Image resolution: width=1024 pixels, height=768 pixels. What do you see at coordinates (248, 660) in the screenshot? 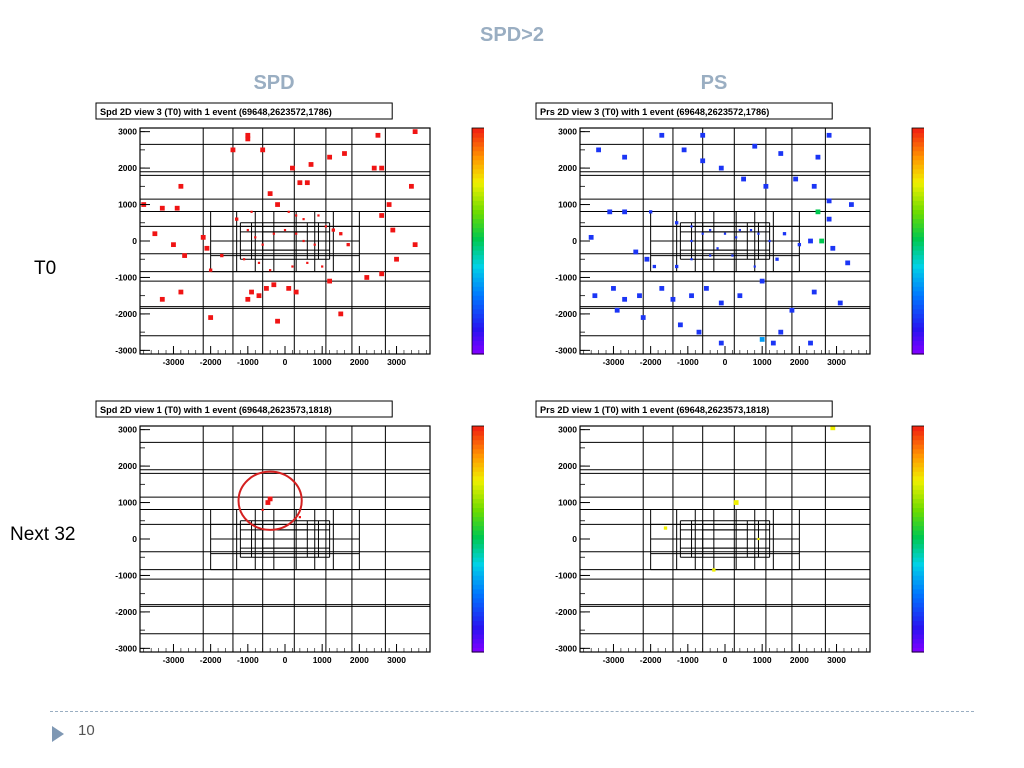
I see `x-tick-label: -1000` at bounding box center [248, 660].